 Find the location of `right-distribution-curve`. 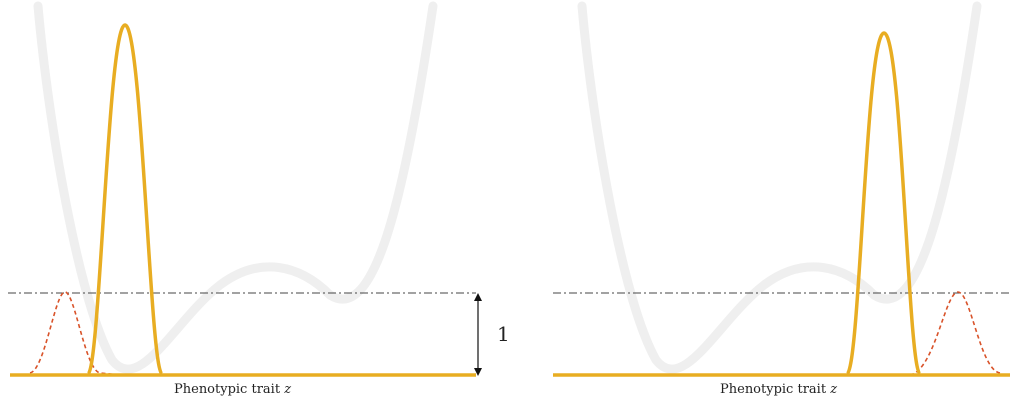

right-distribution-curve is located at coordinates (883, 203).